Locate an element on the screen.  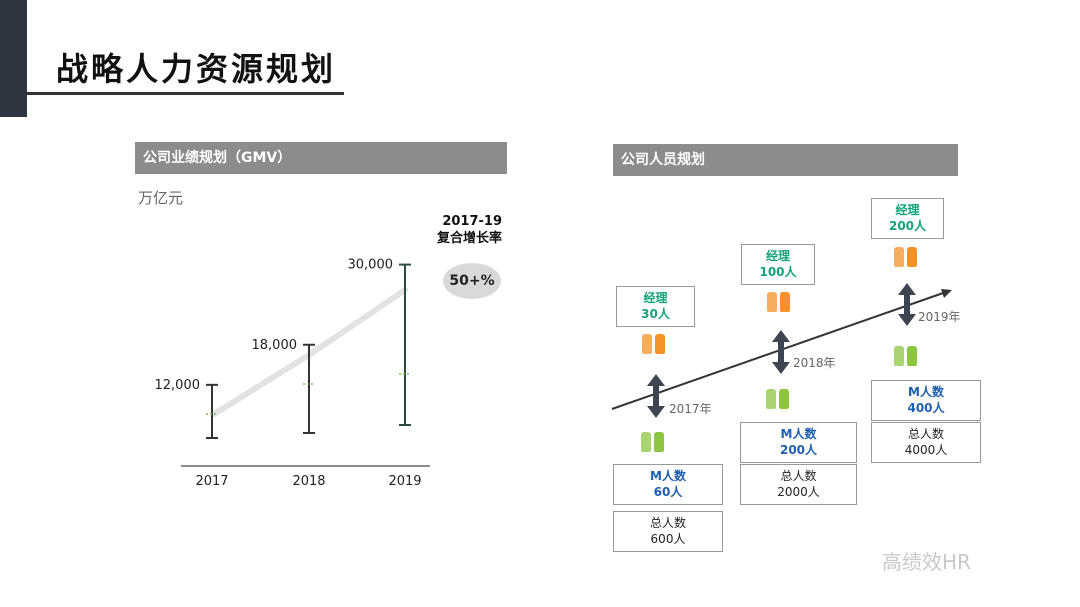
x-tick-label: 2019 is located at coordinates (404, 481).